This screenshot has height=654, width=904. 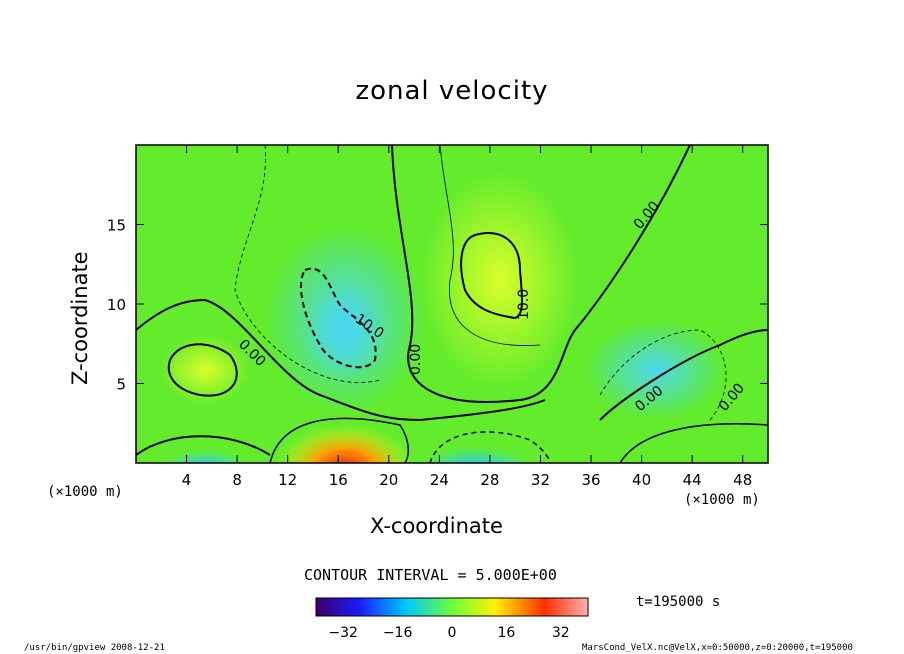 I want to click on x-tick-label: 8, so click(x=237, y=480).